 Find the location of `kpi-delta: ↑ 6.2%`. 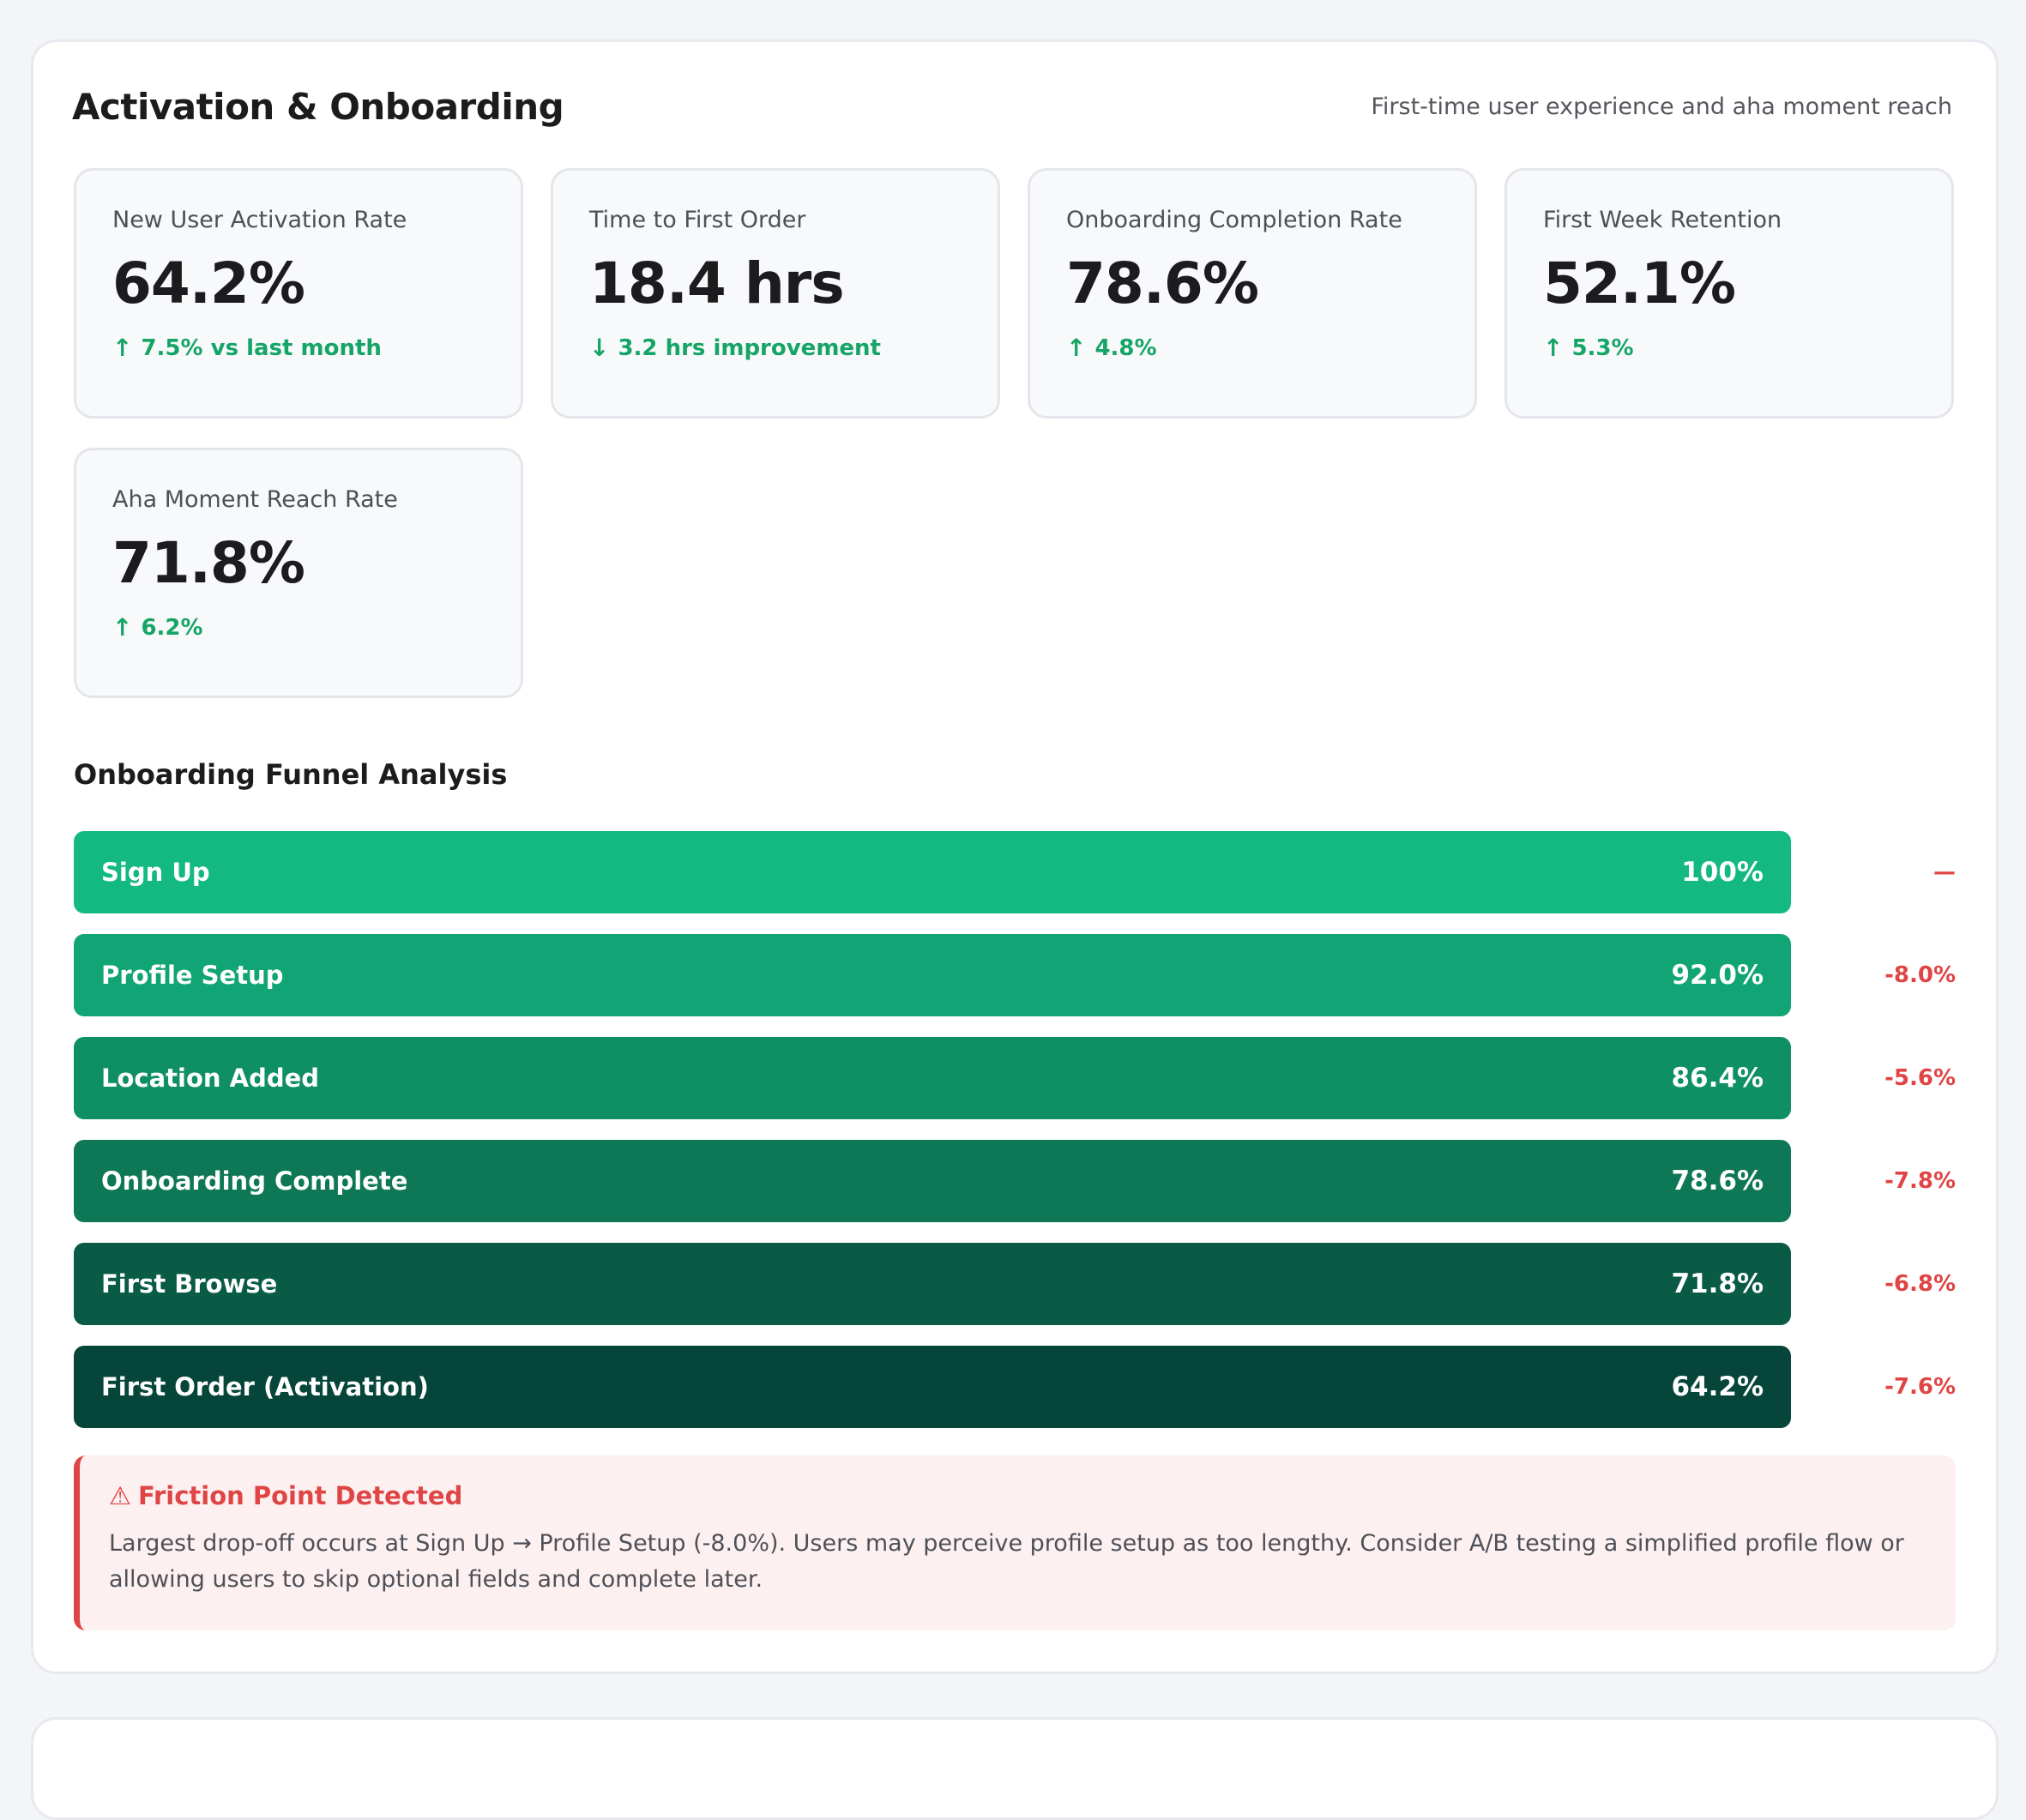

kpi-delta: ↑ 6.2% is located at coordinates (299, 627).